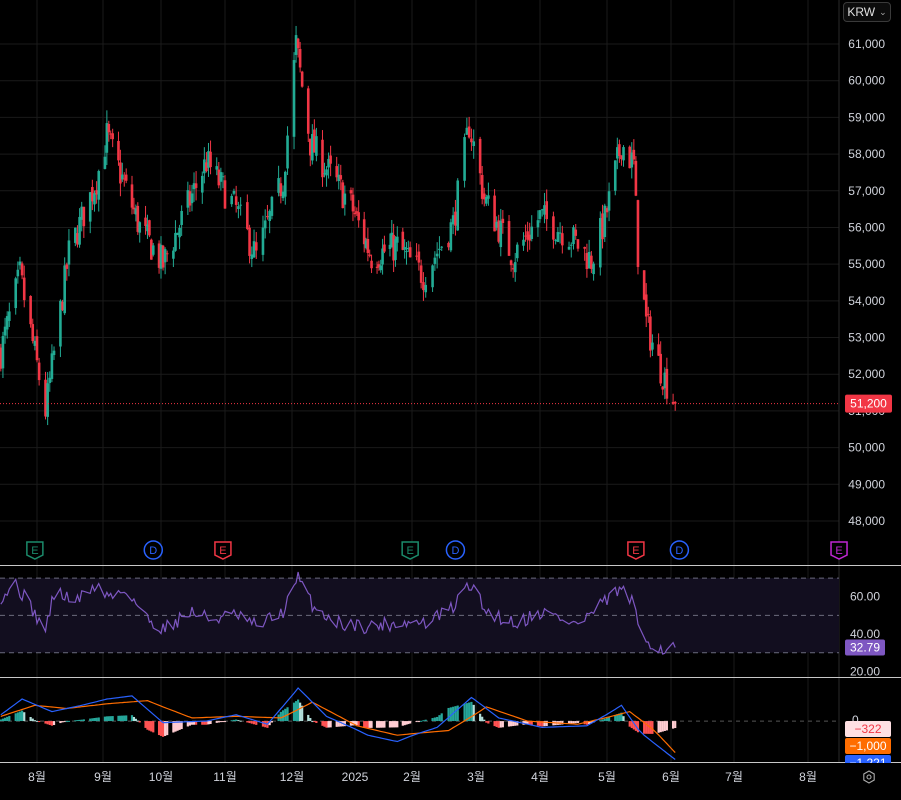 The height and width of the screenshot is (800, 901). What do you see at coordinates (450, 779) in the screenshot?
I see `time-axis` at bounding box center [450, 779].